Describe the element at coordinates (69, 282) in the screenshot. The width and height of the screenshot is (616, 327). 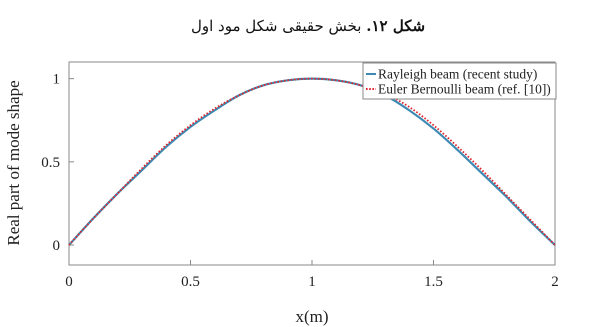
I see `x-tick-label: 0` at that location.